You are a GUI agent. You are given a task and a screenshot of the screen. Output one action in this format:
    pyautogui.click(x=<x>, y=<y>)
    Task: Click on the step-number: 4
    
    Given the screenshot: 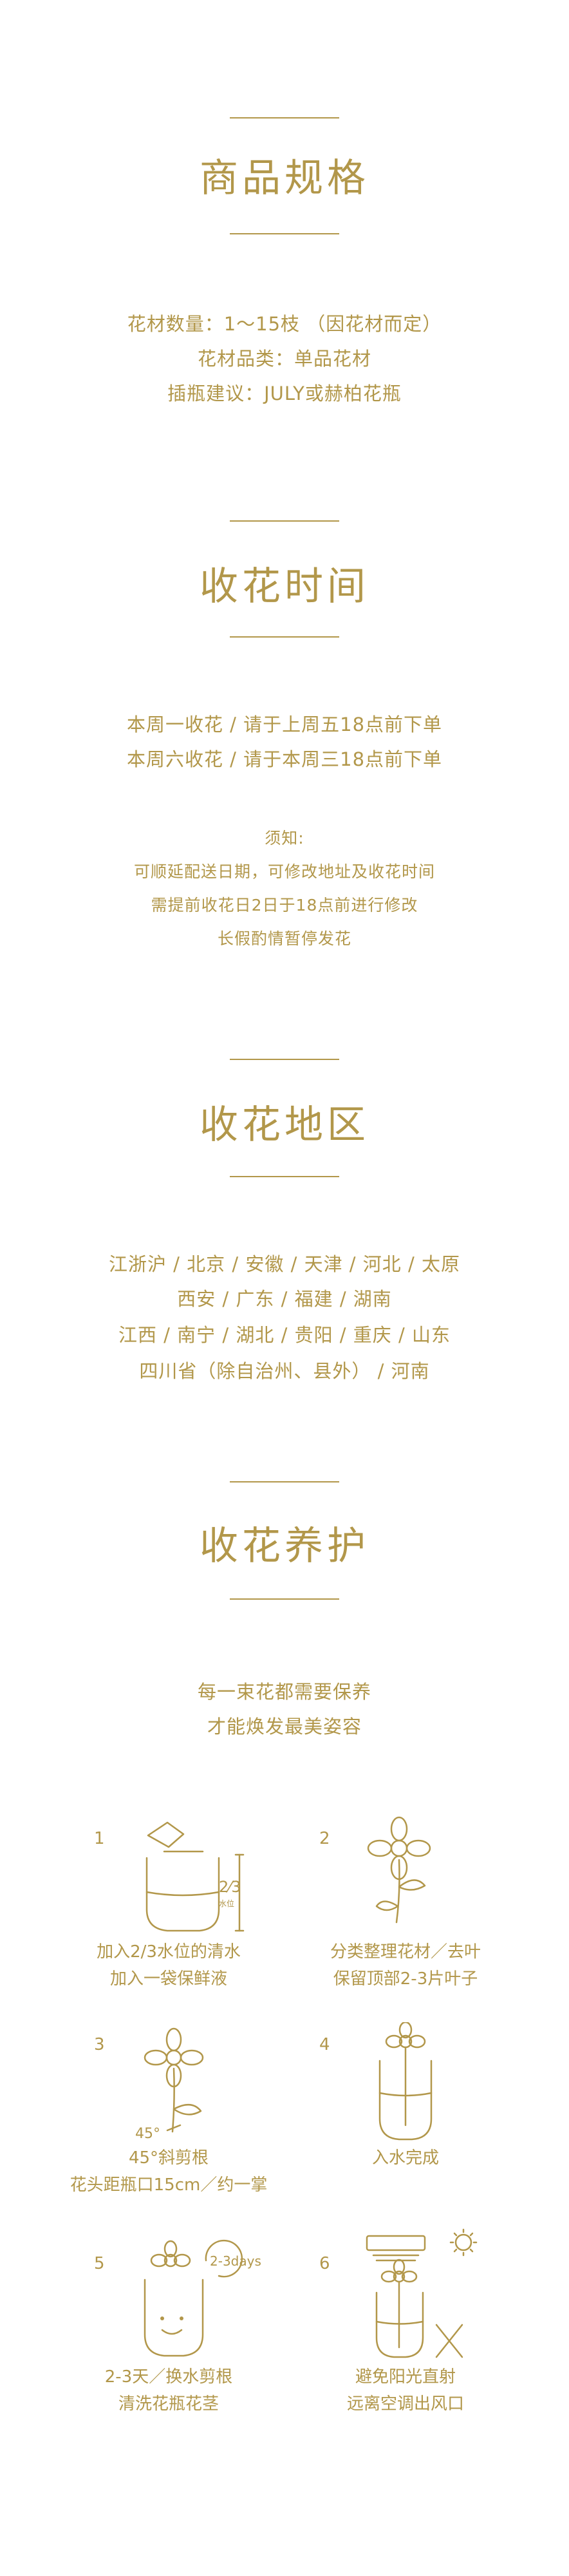 What is the action you would take?
    pyautogui.click(x=324, y=2045)
    